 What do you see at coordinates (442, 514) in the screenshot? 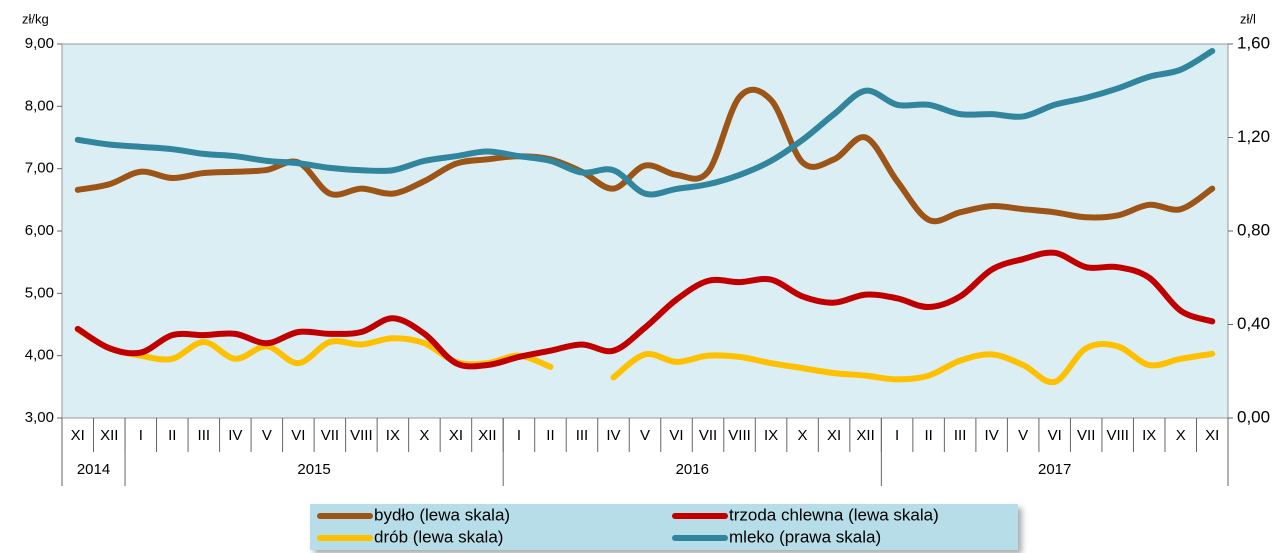
I see `legend-label: bydło (lewa skala)` at bounding box center [442, 514].